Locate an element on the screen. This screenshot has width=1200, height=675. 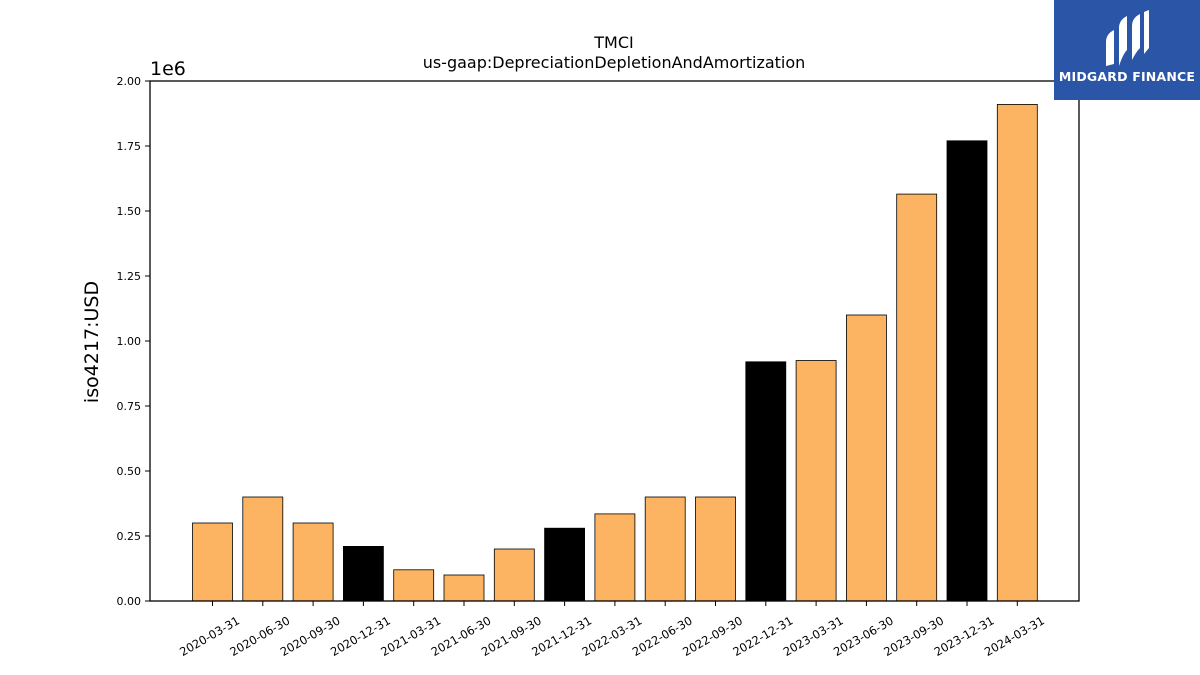
y-tick-label: 0.00 is located at coordinates (129, 601).